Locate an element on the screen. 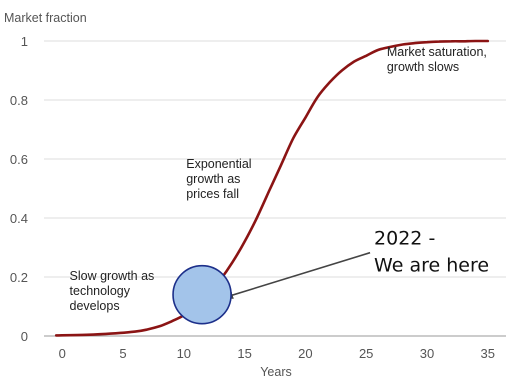  callout-arrow is located at coordinates (297, 275).